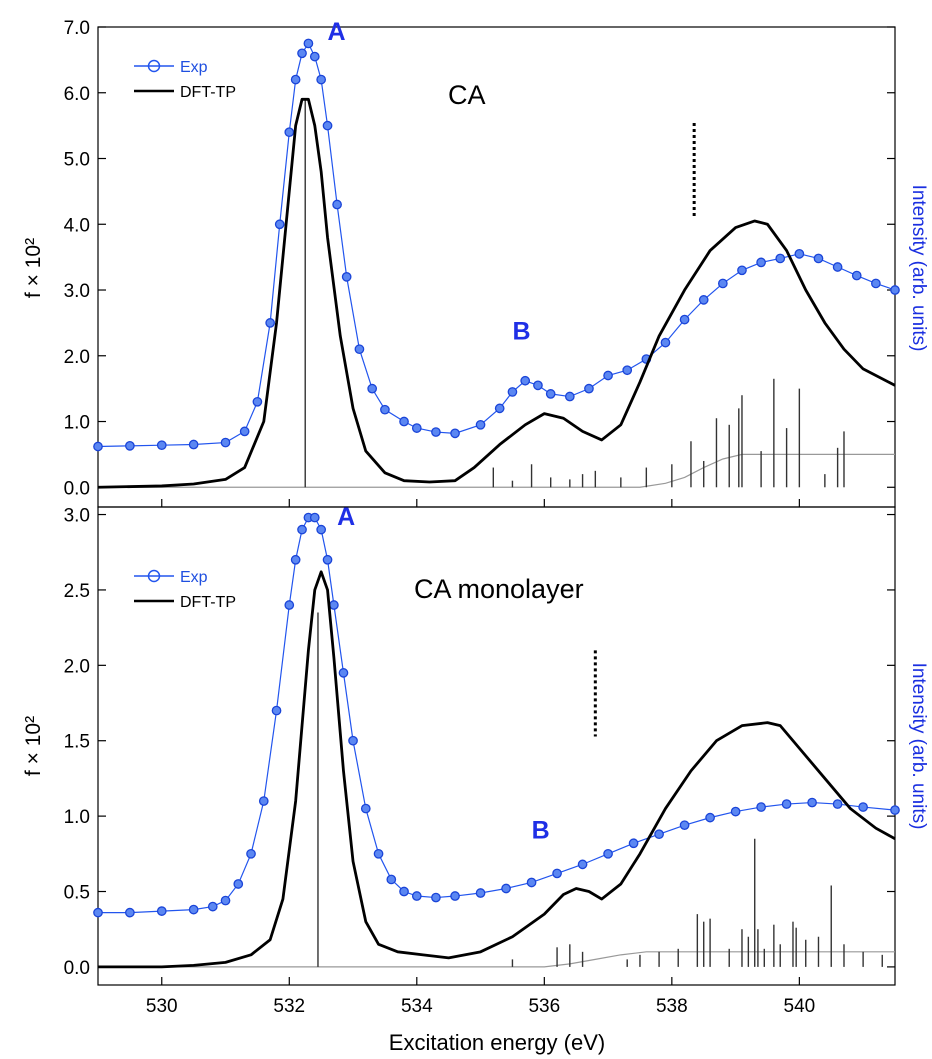 The image size is (932, 1059). I want to click on top-y2-axis-label: Intensity (arb. units), so click(918, 268).